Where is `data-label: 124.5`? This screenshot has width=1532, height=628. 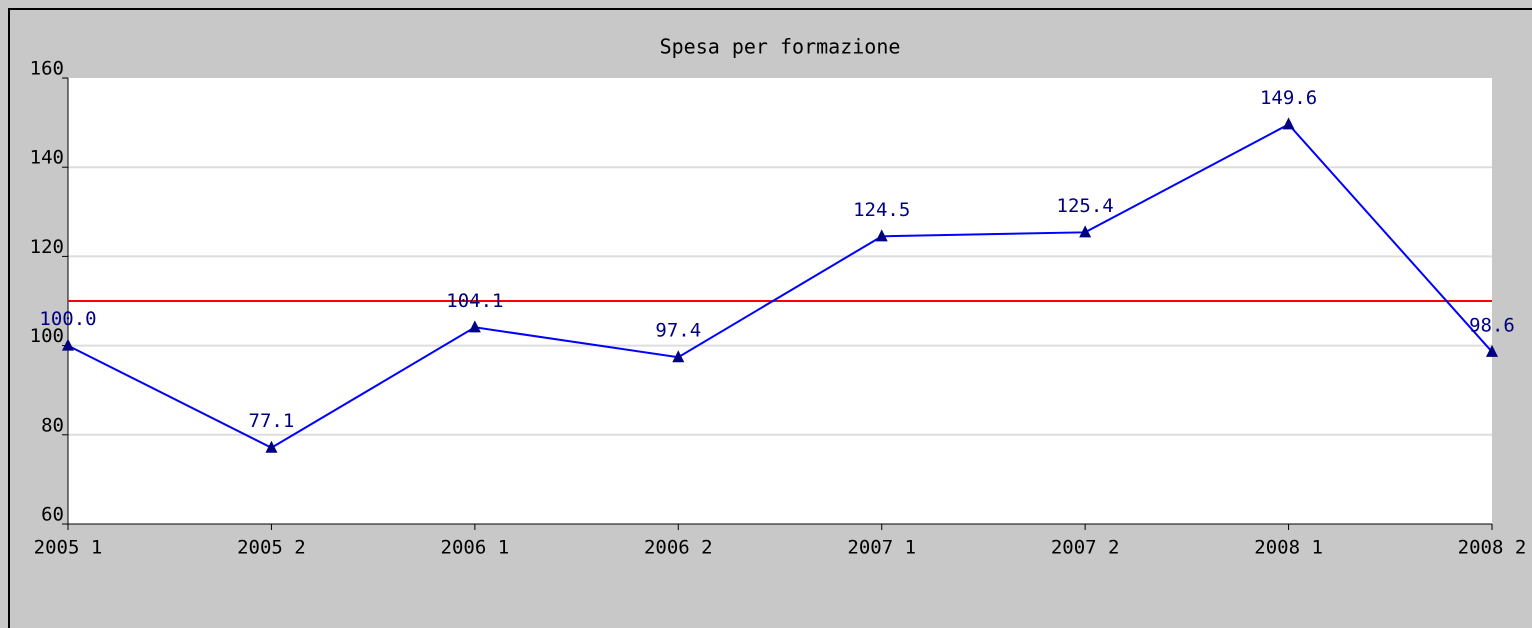
data-label: 124.5 is located at coordinates (881, 210).